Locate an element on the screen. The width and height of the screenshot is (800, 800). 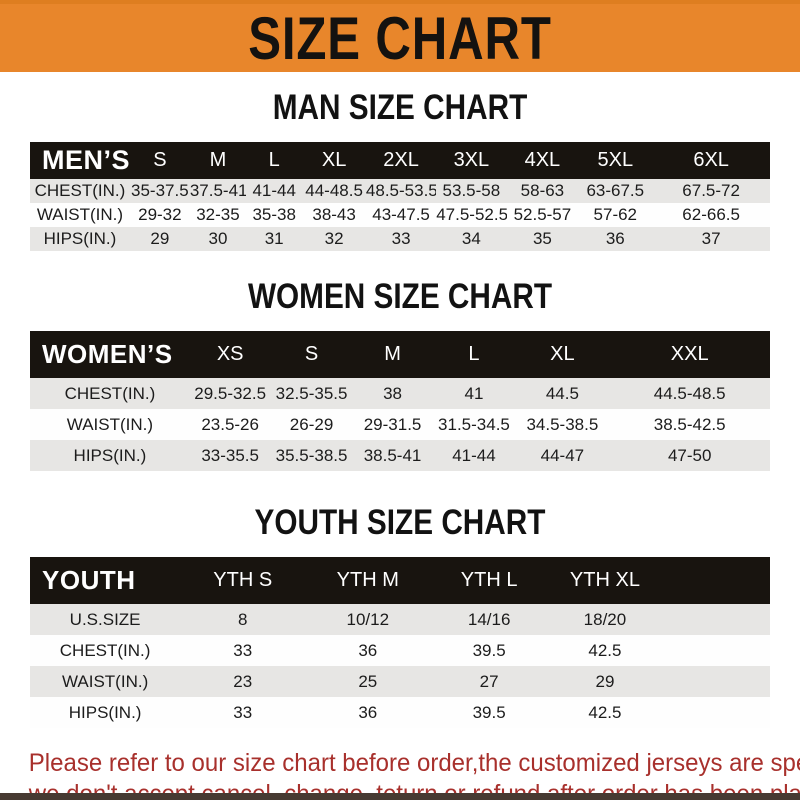
size-header-cell: XS is located at coordinates (230, 354).